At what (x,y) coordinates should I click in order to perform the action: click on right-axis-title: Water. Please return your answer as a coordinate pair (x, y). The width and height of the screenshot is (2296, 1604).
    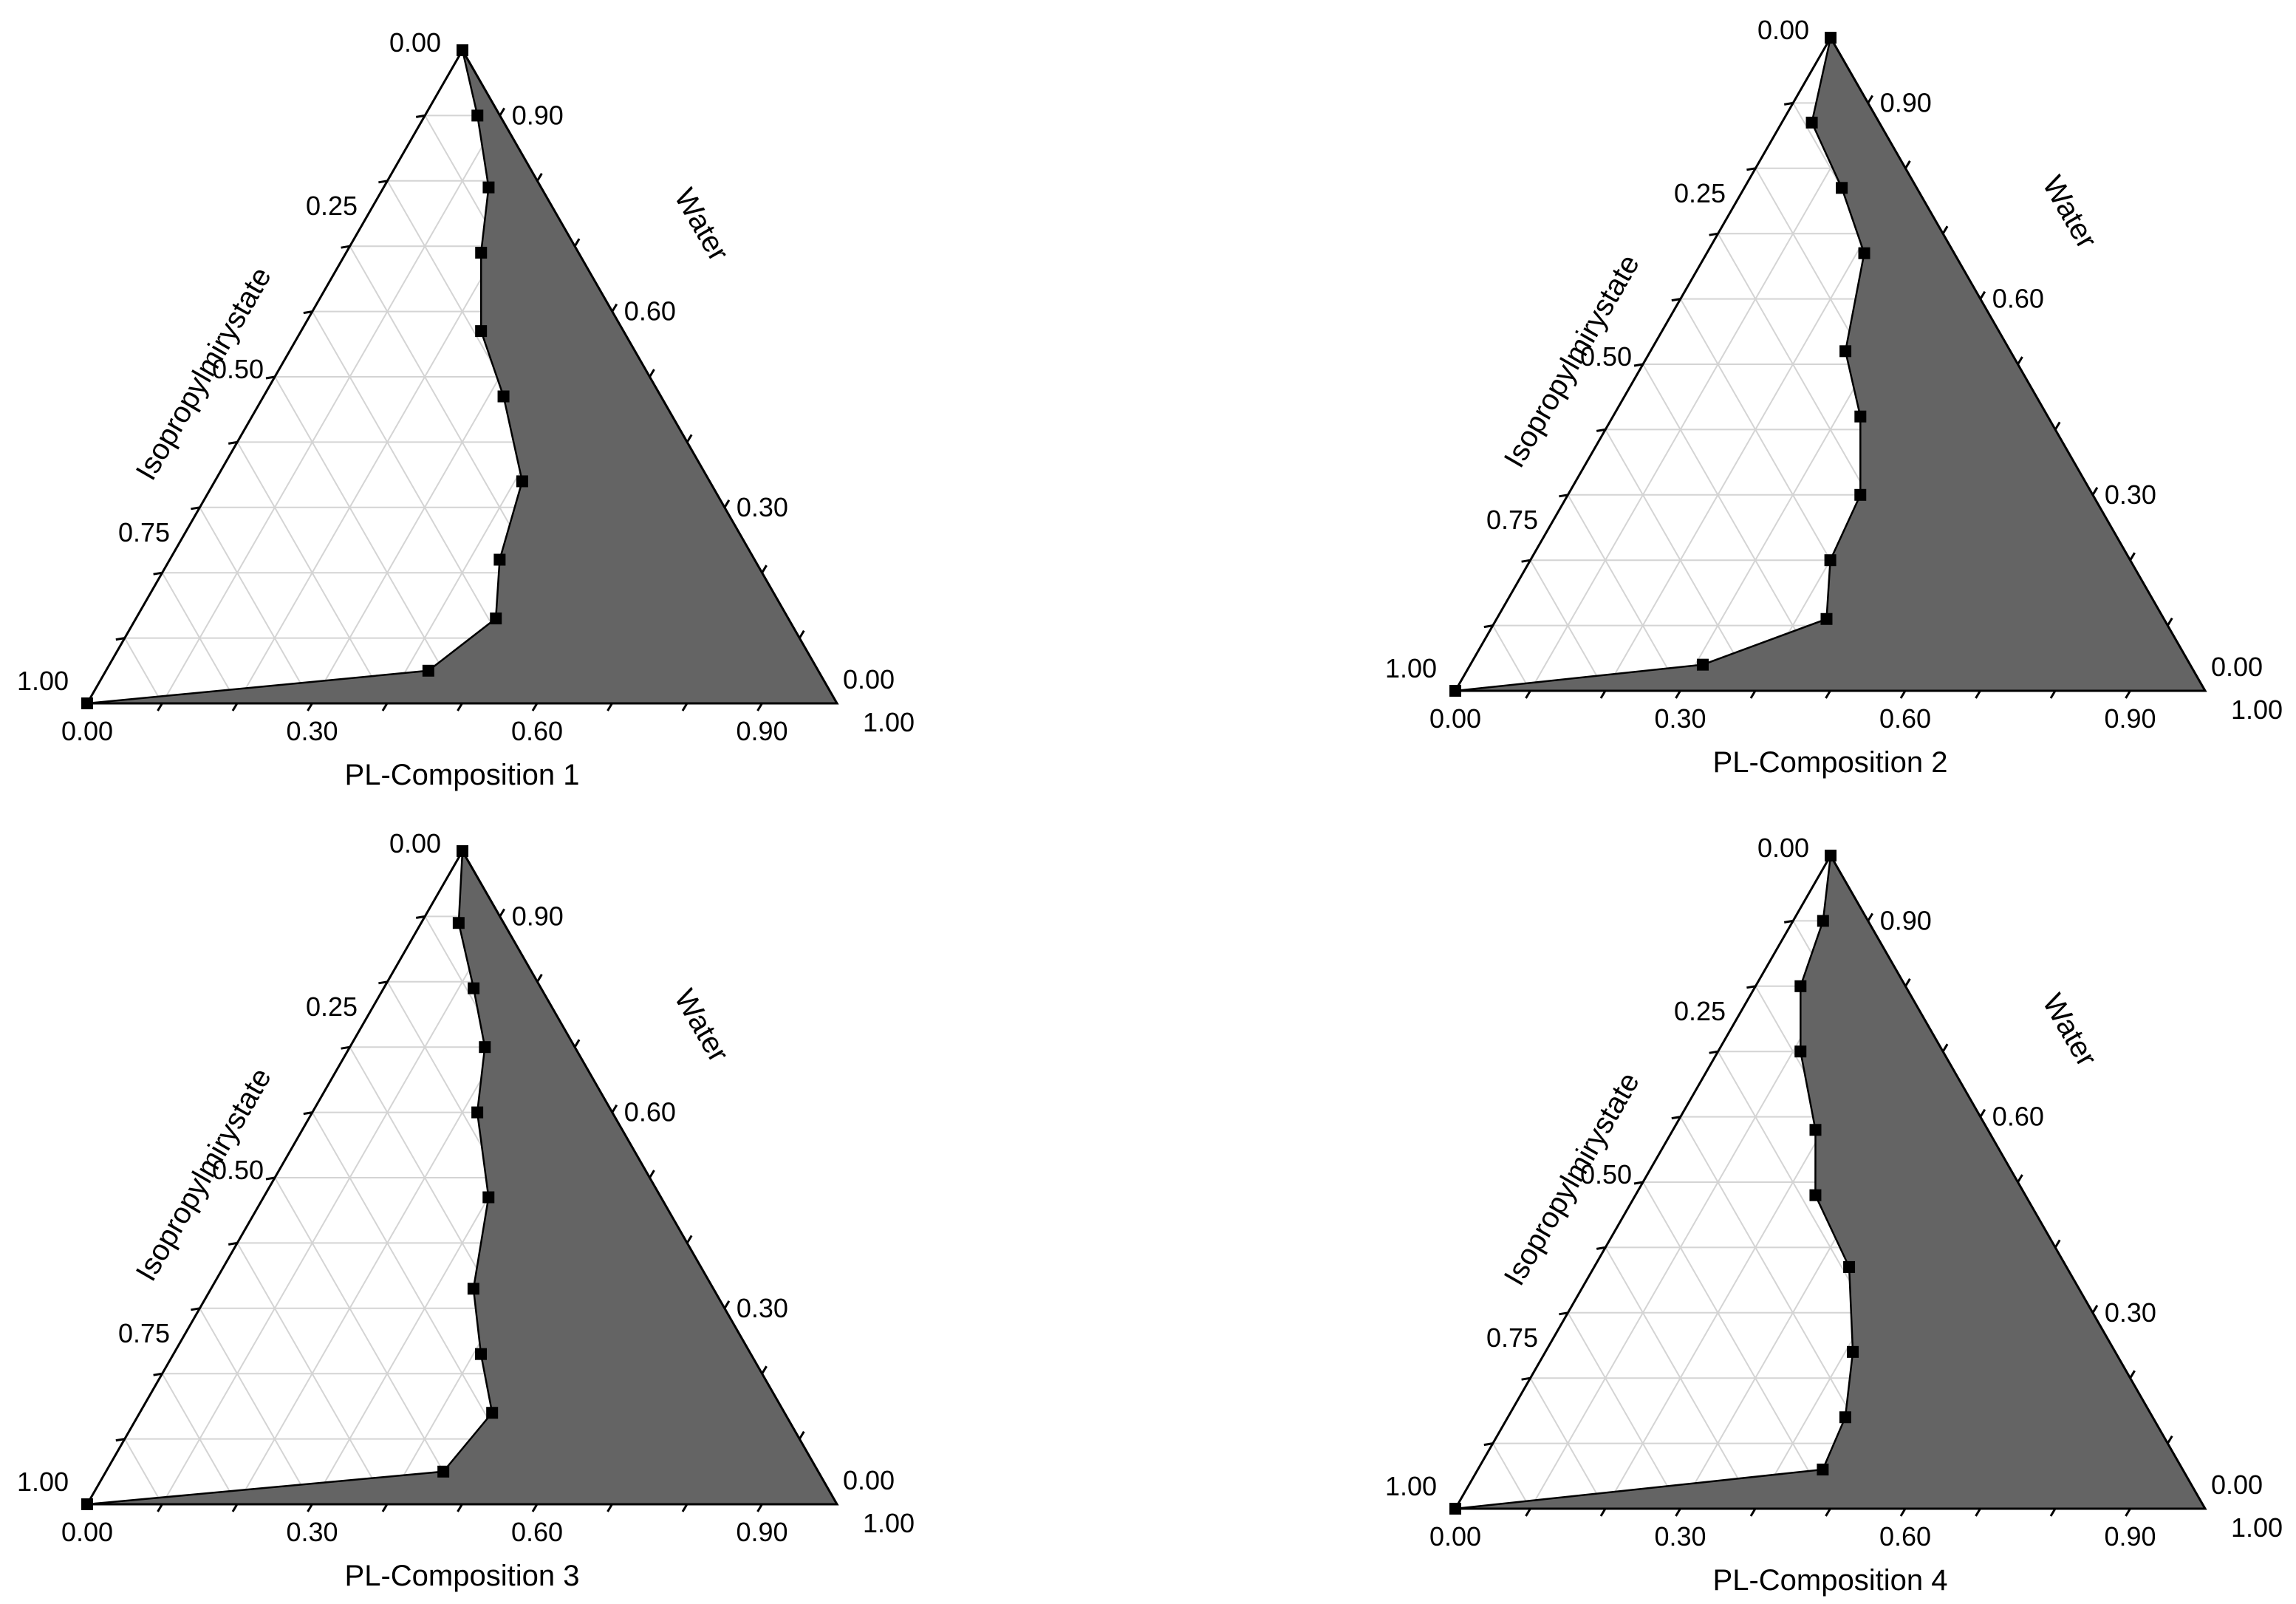
    Looking at the image, I should click on (701, 1026).